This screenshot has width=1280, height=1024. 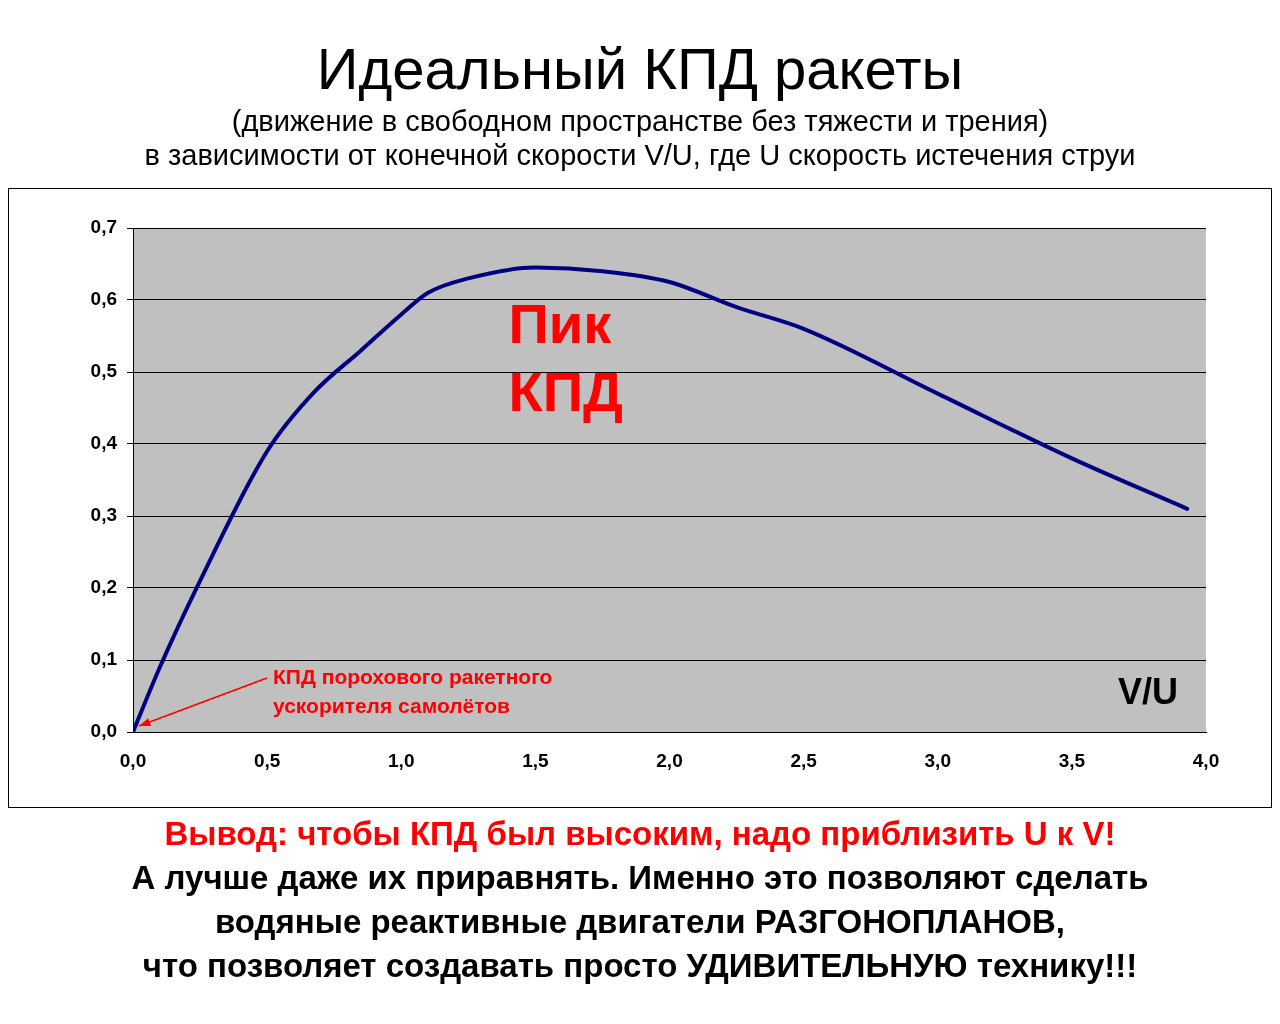 I want to click on chart-title: Идеальный КПД ракеты, so click(x=640, y=69).